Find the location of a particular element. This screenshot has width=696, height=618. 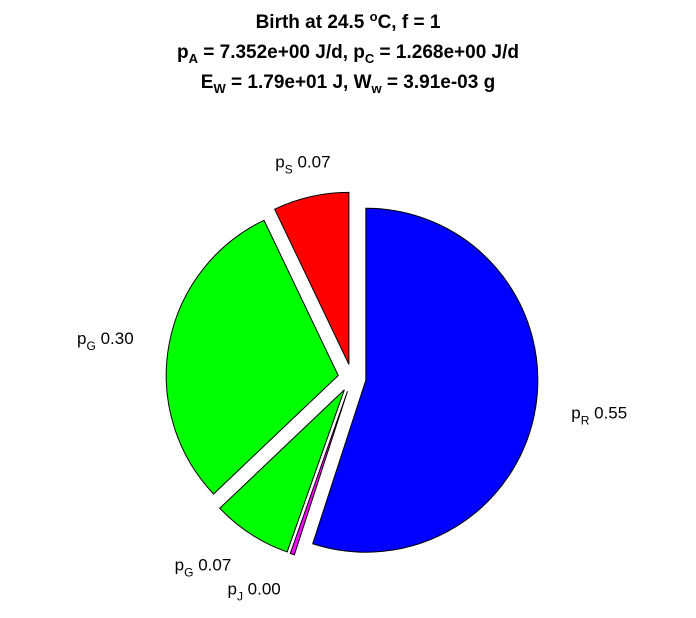

title-line-2: pA = 7.352e+00 J/d, pC = 1.268e+00 J/d is located at coordinates (347, 54).